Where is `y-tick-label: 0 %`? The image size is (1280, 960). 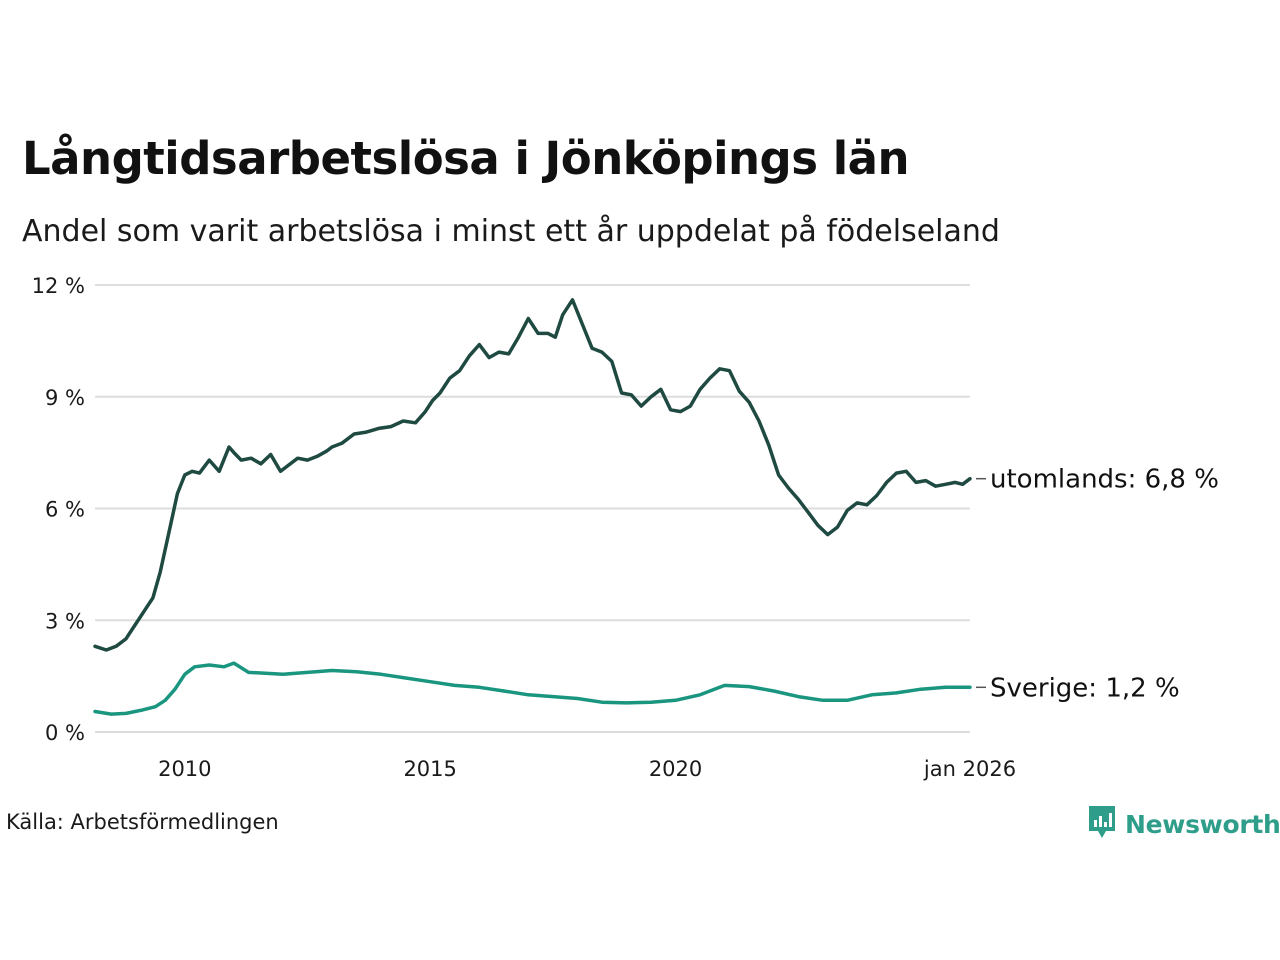 y-tick-label: 0 % is located at coordinates (65, 733).